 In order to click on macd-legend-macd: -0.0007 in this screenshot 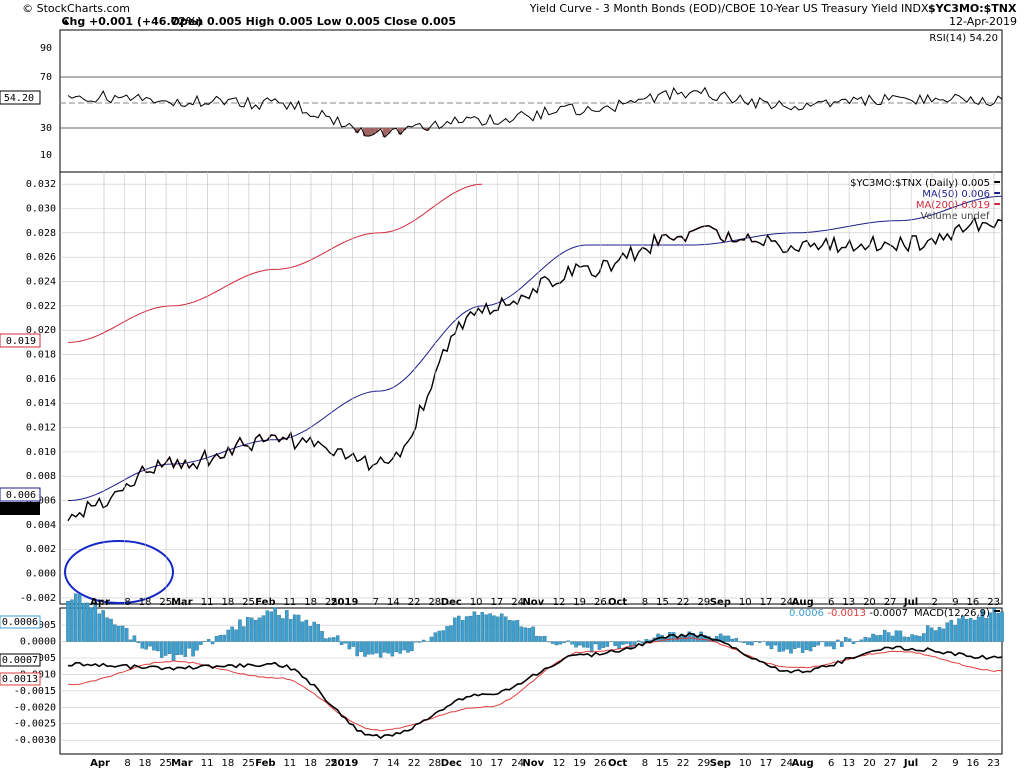, I will do `click(888, 613)`.